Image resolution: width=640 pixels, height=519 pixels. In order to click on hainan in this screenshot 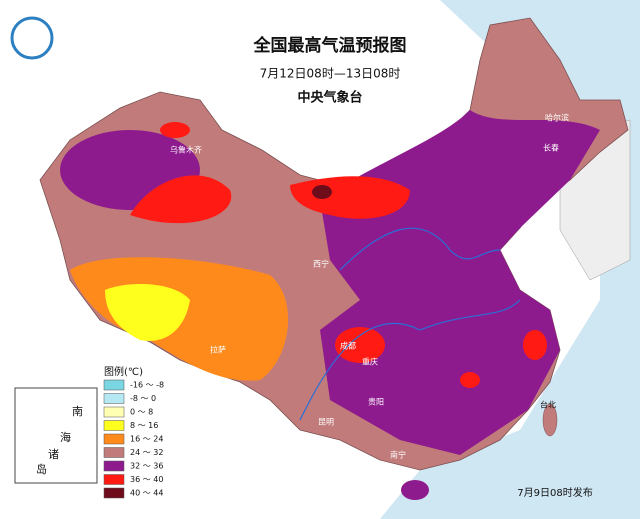, I will do `click(415, 490)`.